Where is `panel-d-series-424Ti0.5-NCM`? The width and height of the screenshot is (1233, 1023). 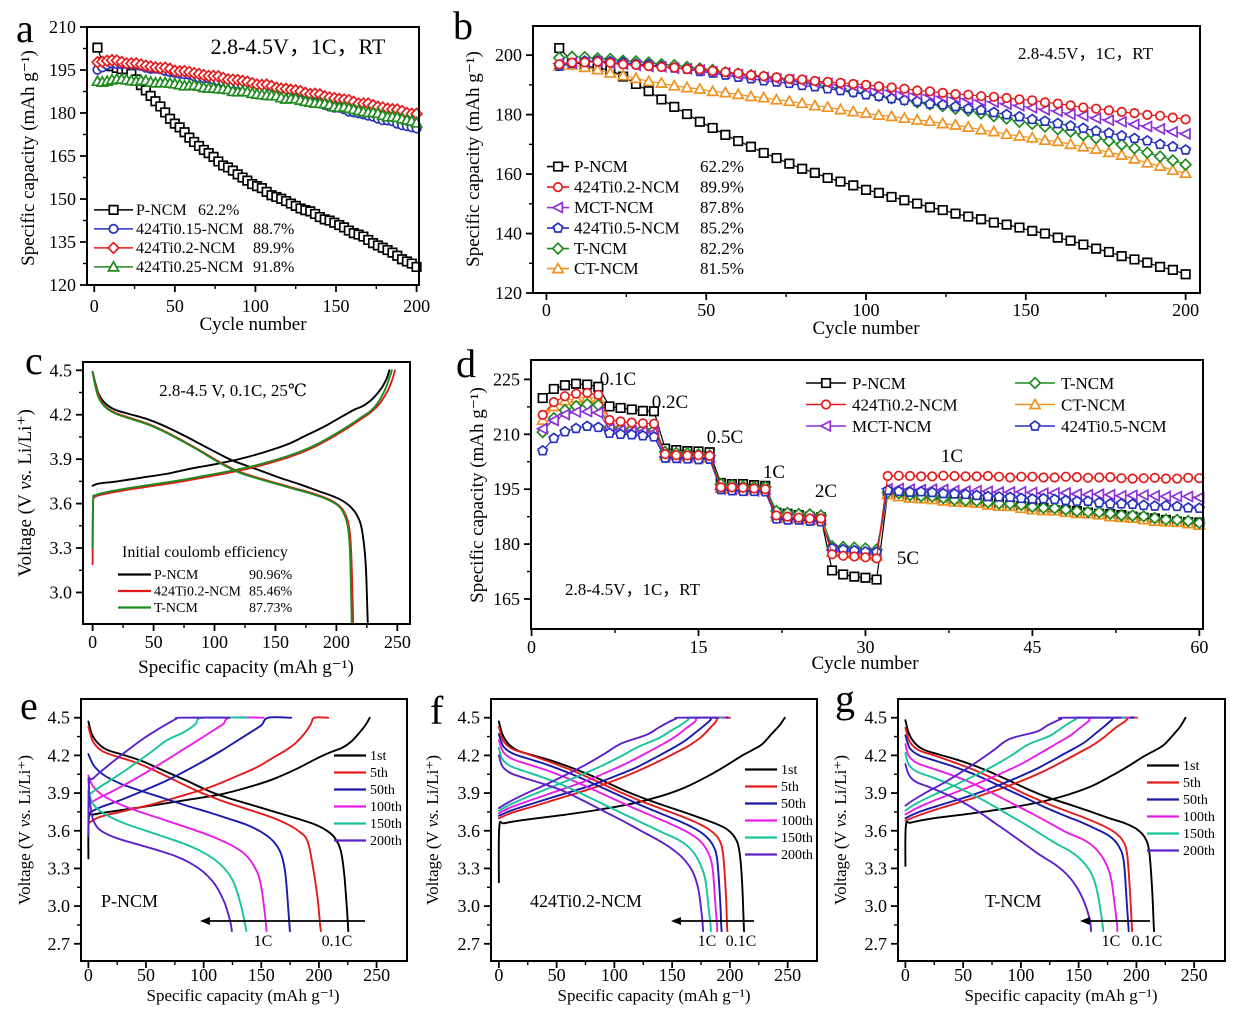 panel-d-series-424Ti0.5-NCM is located at coordinates (871, 488).